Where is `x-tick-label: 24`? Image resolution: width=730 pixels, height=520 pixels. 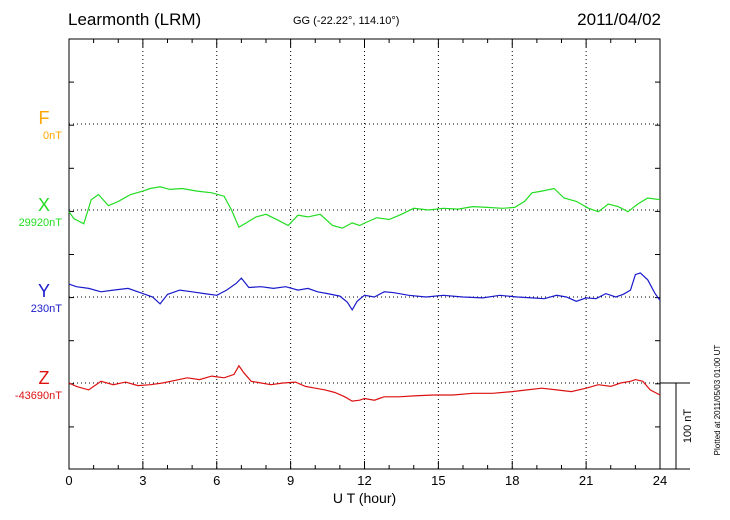 x-tick-label: 24 is located at coordinates (660, 480).